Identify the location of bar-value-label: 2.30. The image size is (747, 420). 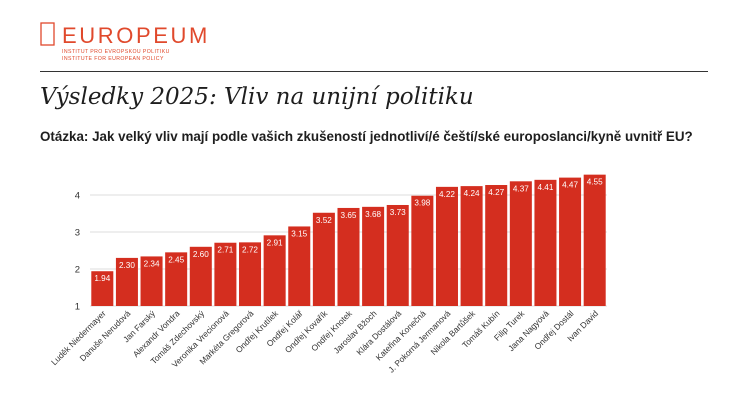
(127, 265).